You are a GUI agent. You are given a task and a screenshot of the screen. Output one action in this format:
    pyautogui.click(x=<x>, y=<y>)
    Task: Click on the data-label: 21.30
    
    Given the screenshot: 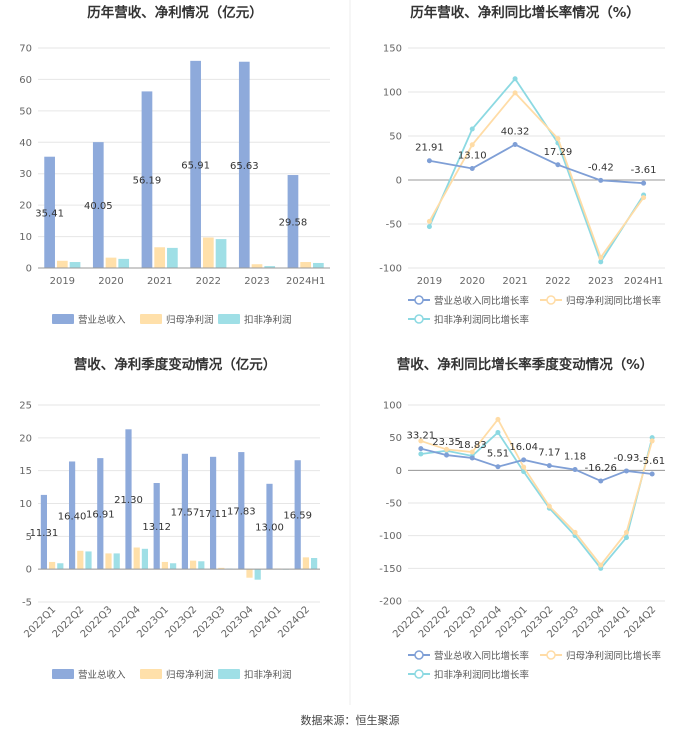 What is the action you would take?
    pyautogui.click(x=128, y=500)
    